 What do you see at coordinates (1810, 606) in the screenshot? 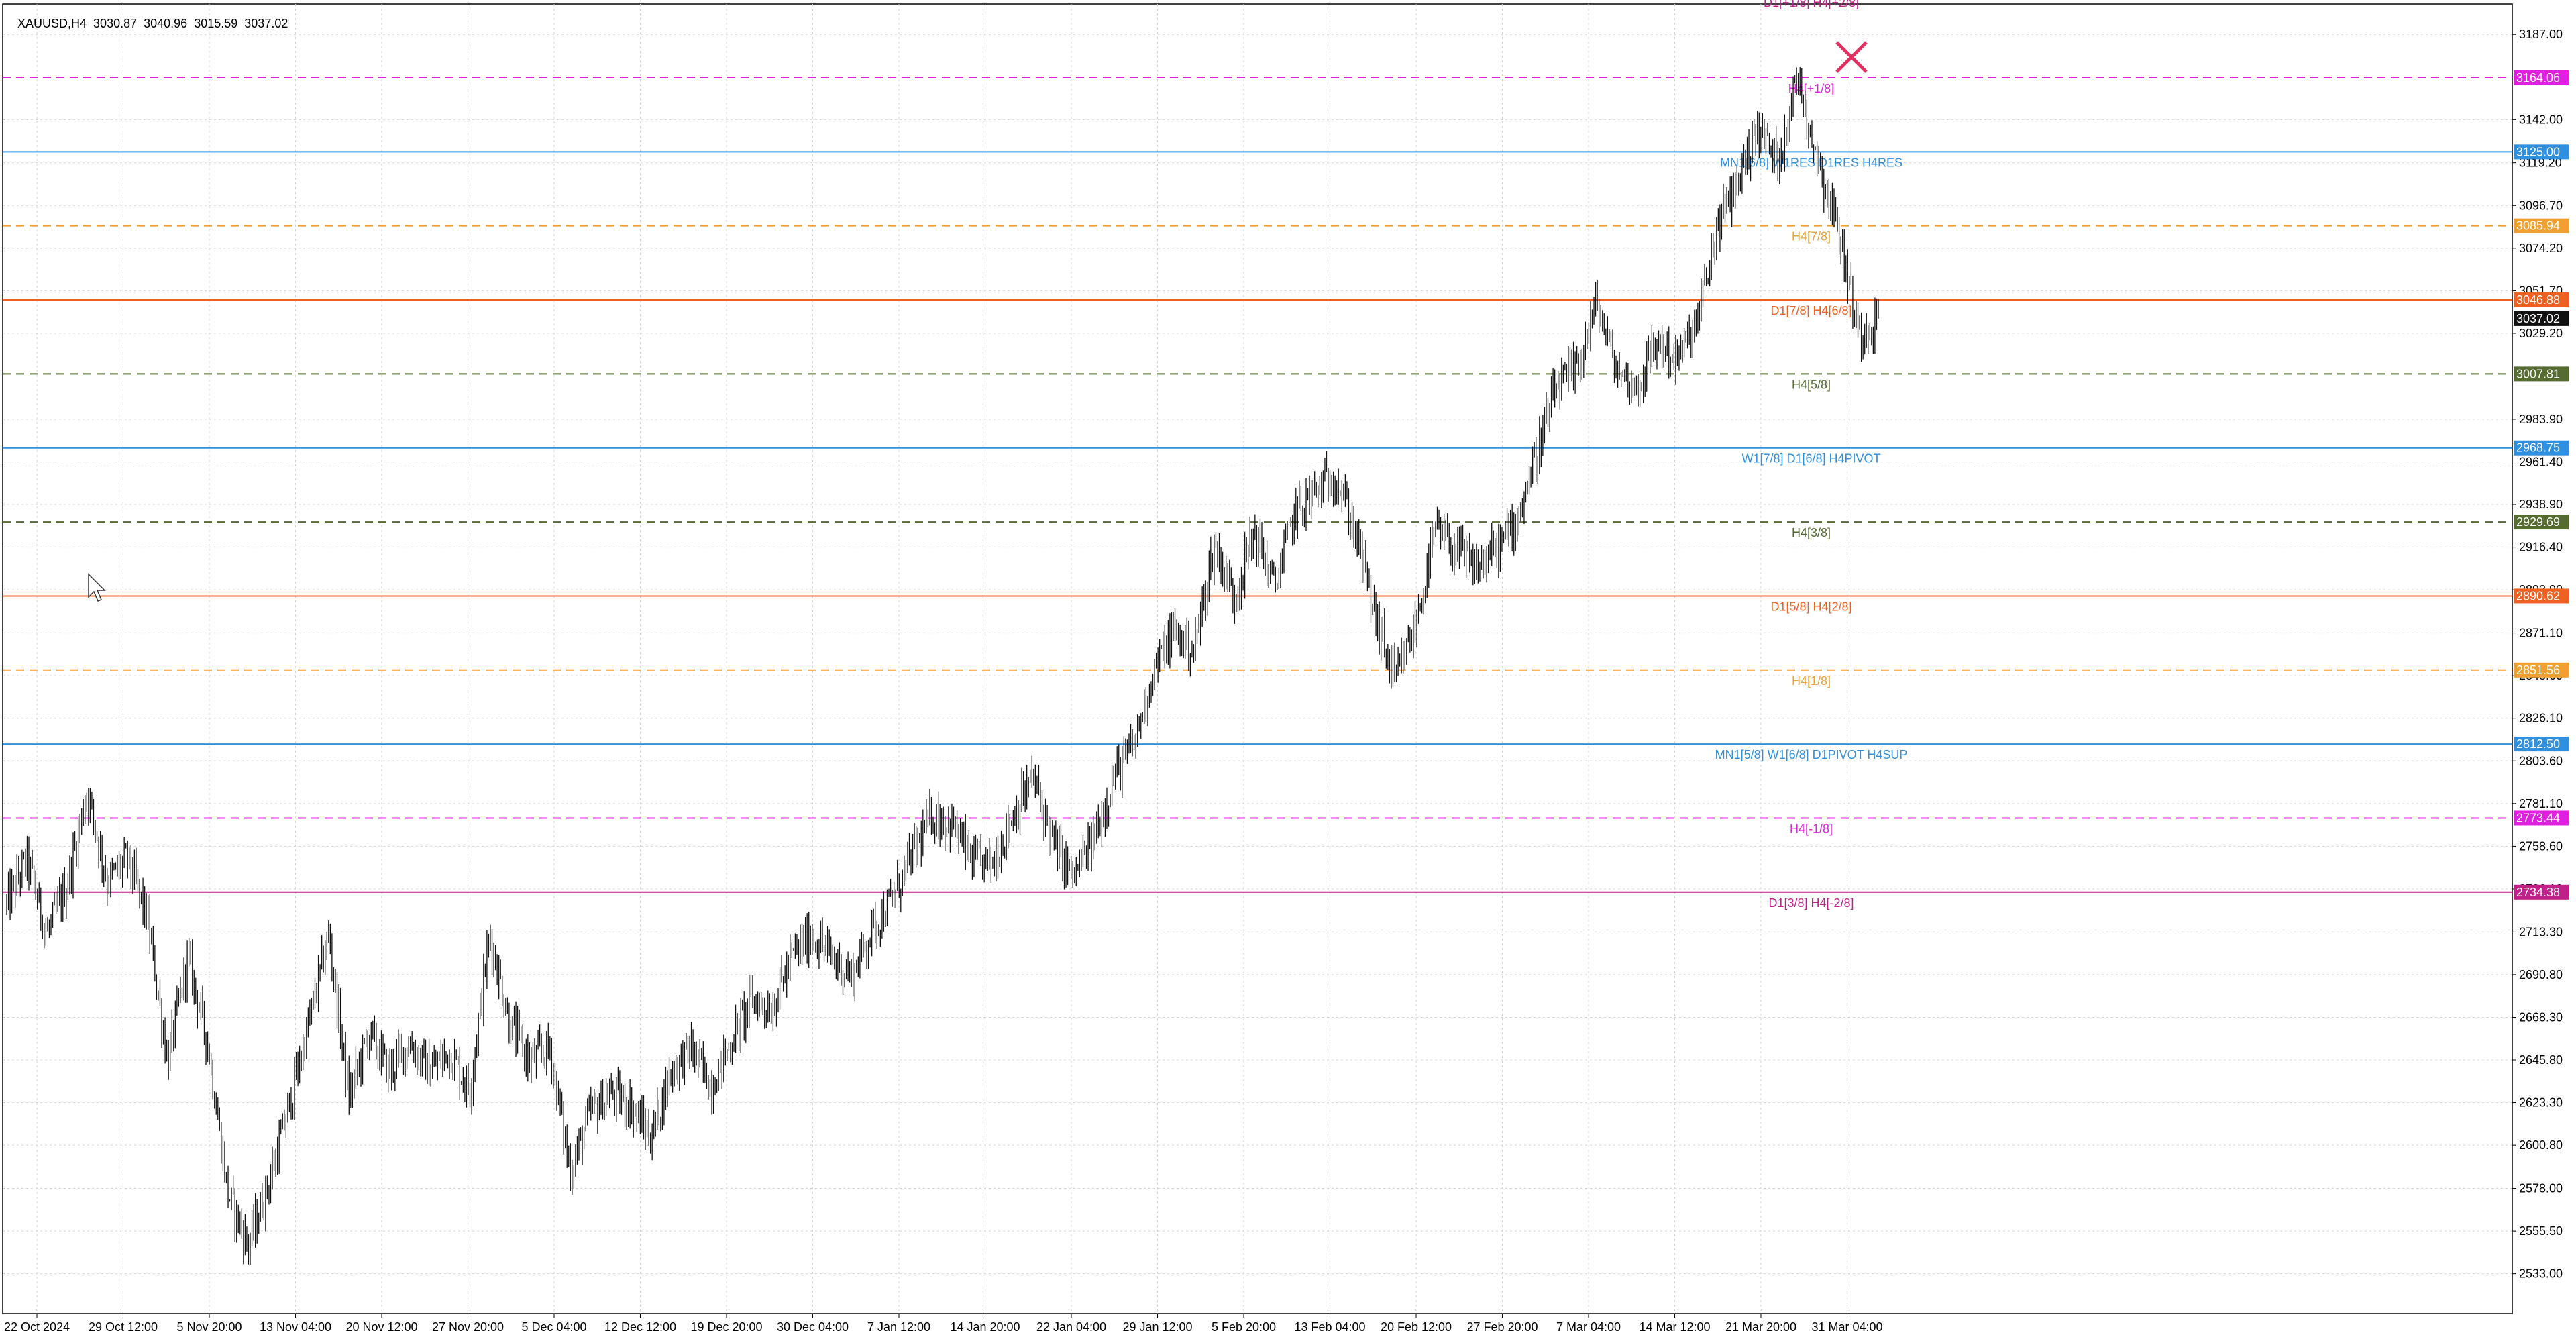
I see `level-label: D1[5/8] H4[2/8]` at bounding box center [1810, 606].